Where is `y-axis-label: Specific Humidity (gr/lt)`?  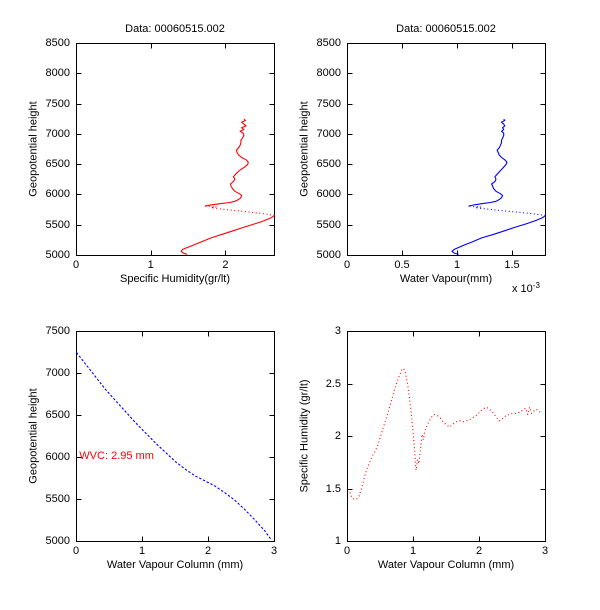
y-axis-label: Specific Humidity (gr/lt) is located at coordinates (304, 436).